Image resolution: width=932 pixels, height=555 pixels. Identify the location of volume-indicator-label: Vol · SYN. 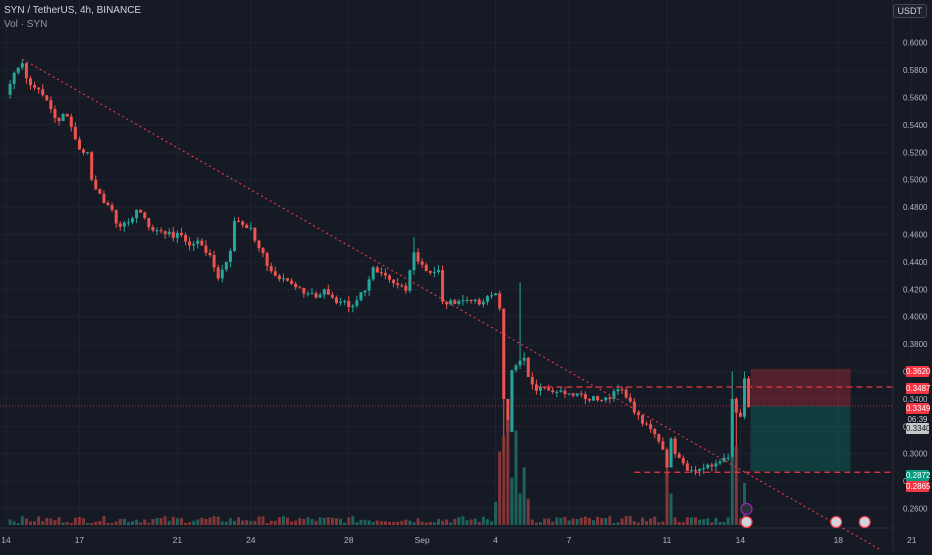
(26, 24).